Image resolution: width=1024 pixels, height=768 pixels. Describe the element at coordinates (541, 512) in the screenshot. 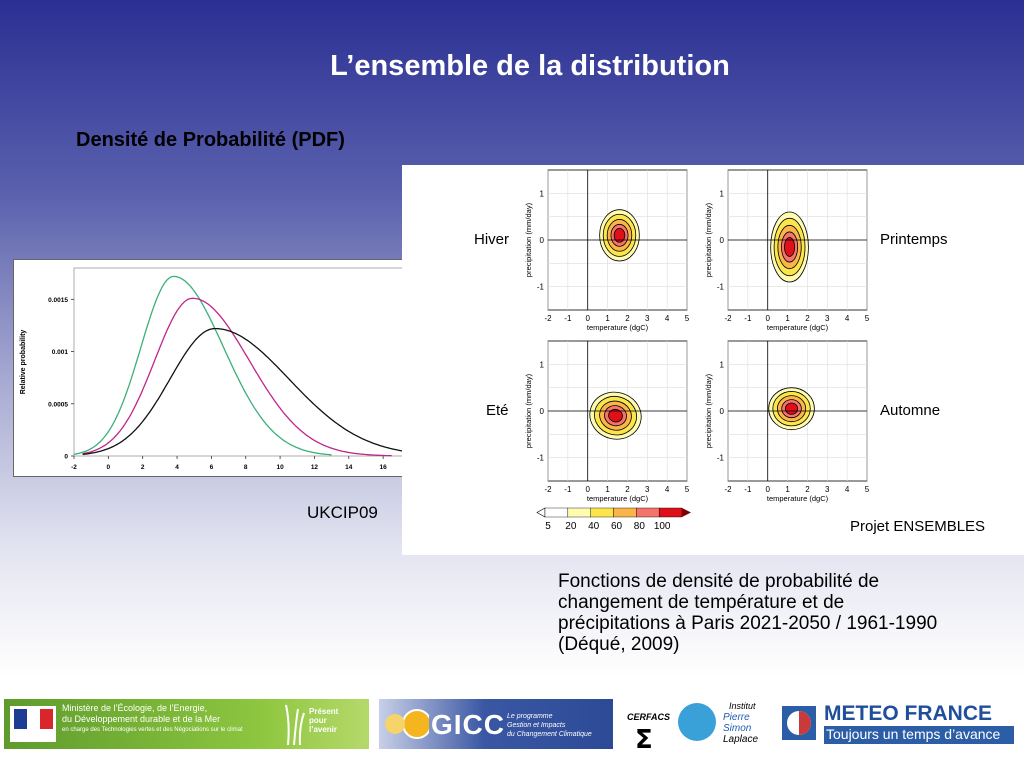

I see `colorbar-low-arrow` at that location.